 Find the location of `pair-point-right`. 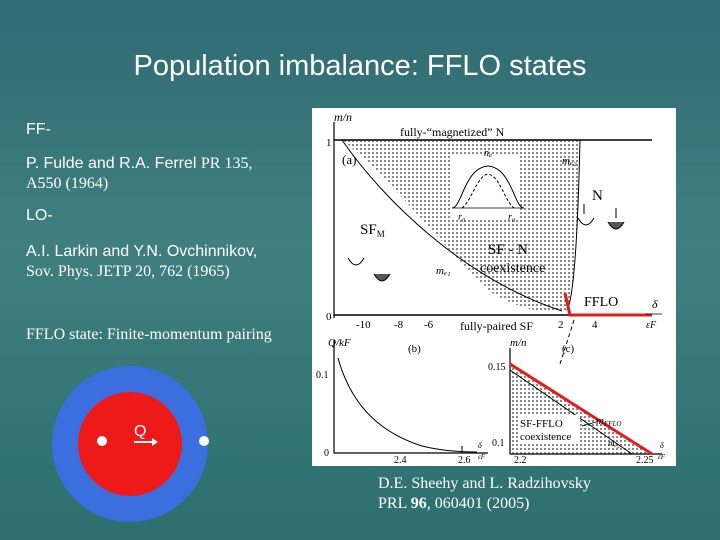

pair-point-right is located at coordinates (204, 441).